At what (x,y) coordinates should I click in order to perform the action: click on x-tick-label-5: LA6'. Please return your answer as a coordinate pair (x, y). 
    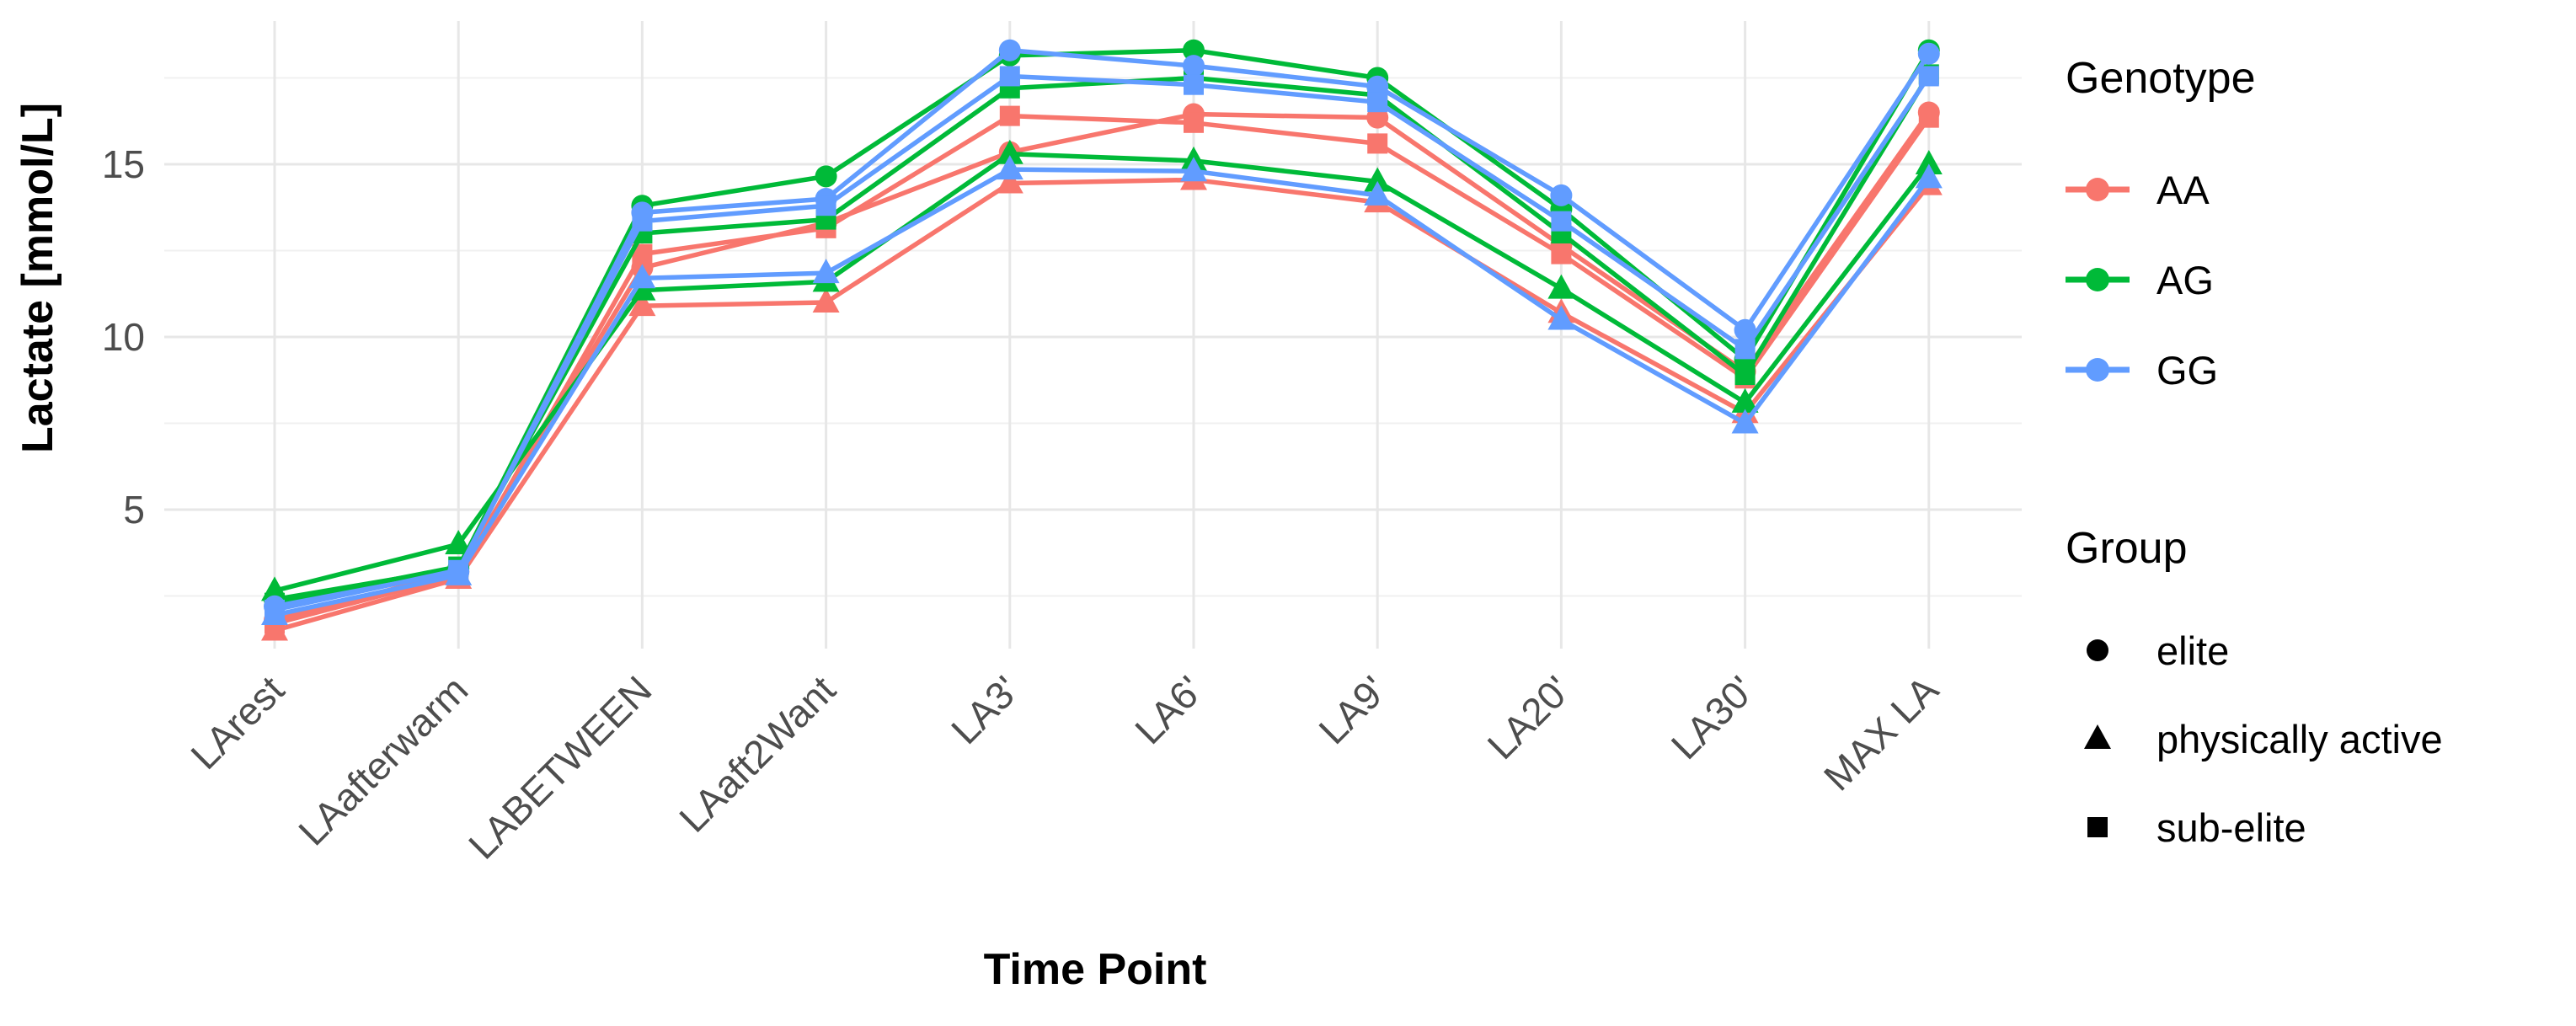
    Looking at the image, I should click on (1168, 709).